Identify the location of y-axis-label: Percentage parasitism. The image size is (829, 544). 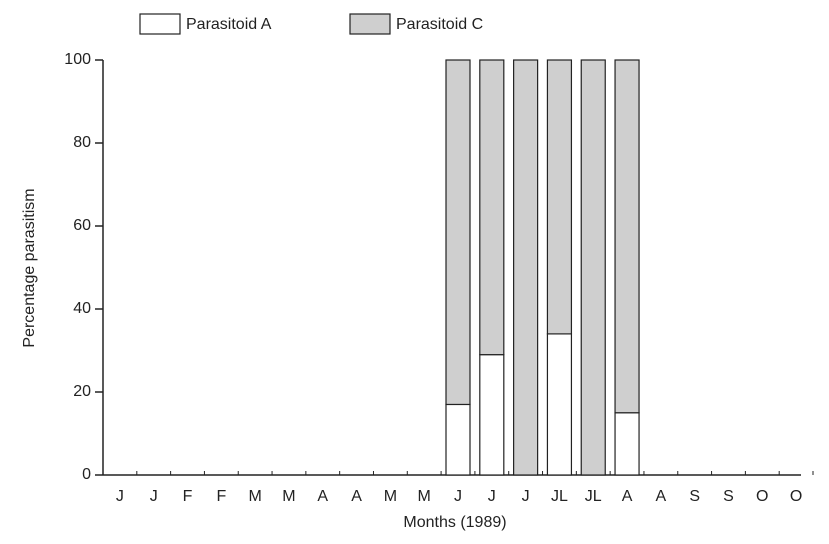
(29, 267).